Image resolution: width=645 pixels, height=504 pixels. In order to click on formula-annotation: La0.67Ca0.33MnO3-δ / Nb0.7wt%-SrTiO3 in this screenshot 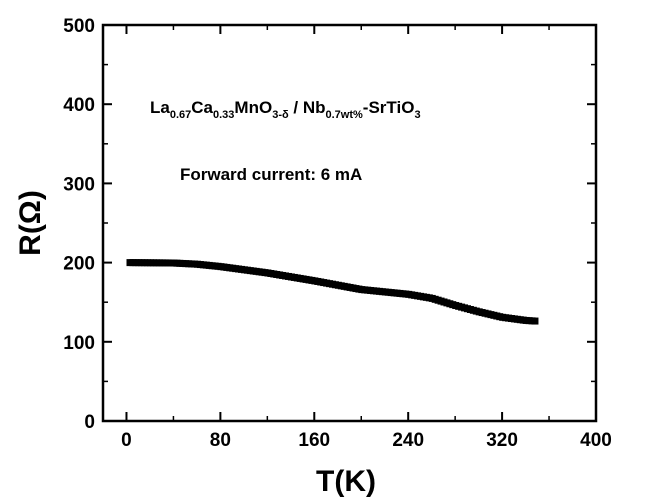, I will do `click(285, 109)`.